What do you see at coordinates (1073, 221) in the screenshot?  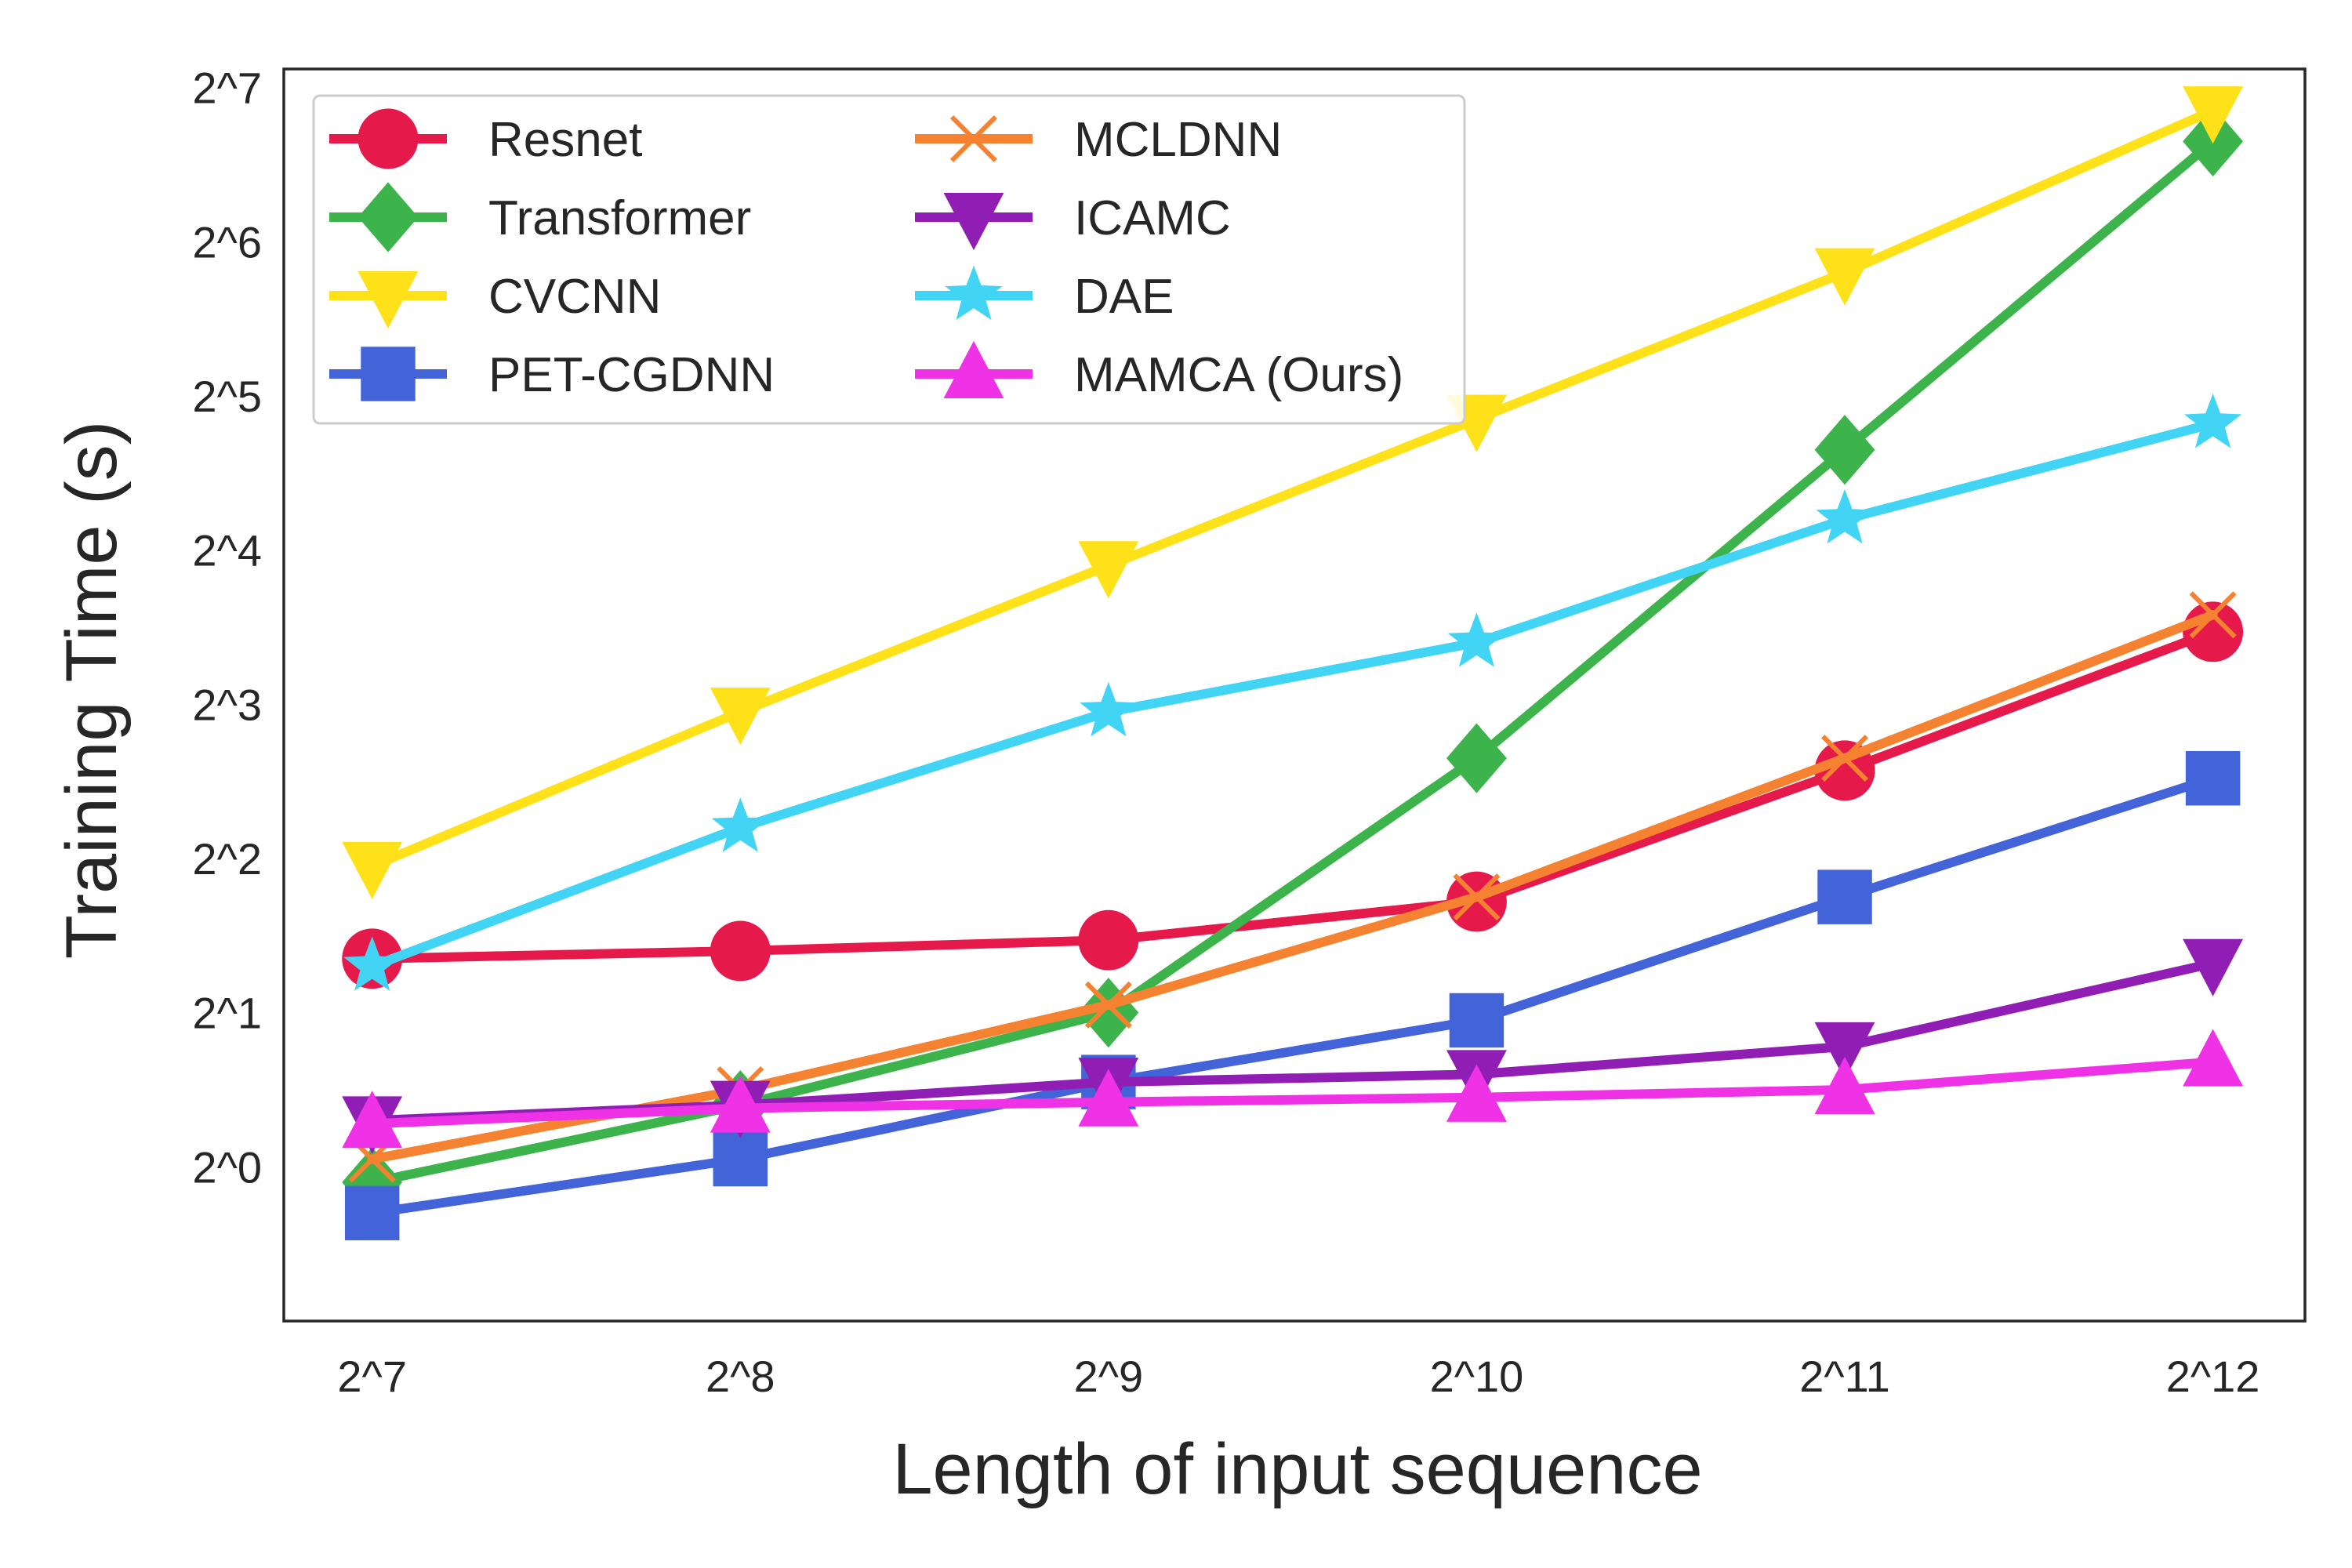 I see `legend-entry: ICAMC` at bounding box center [1073, 221].